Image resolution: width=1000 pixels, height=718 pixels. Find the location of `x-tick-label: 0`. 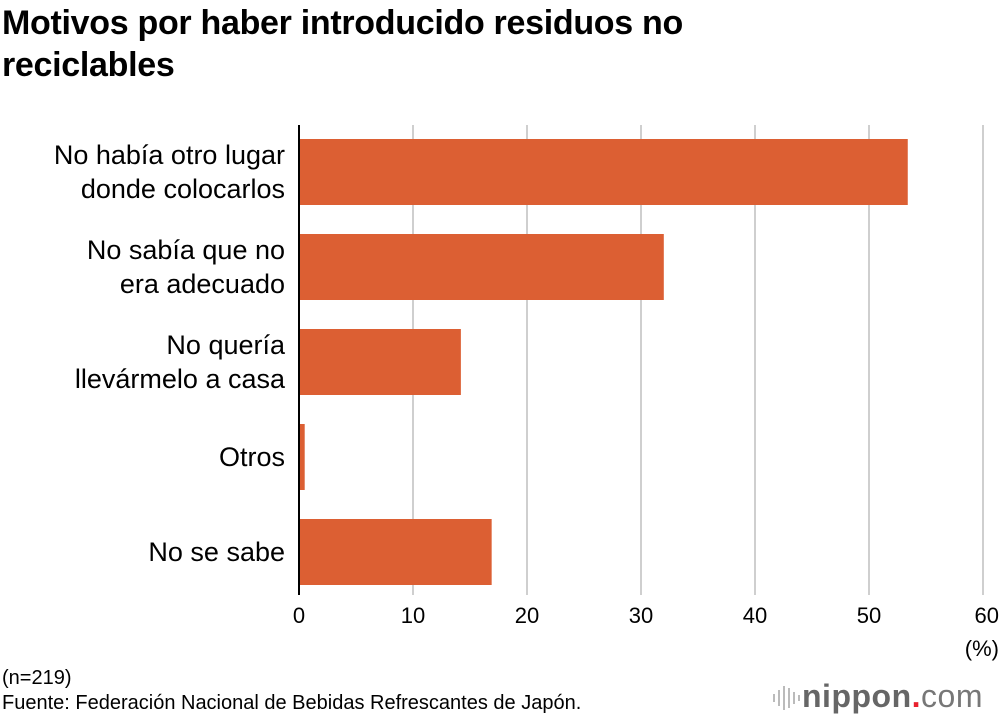

x-tick-label: 0 is located at coordinates (299, 615).